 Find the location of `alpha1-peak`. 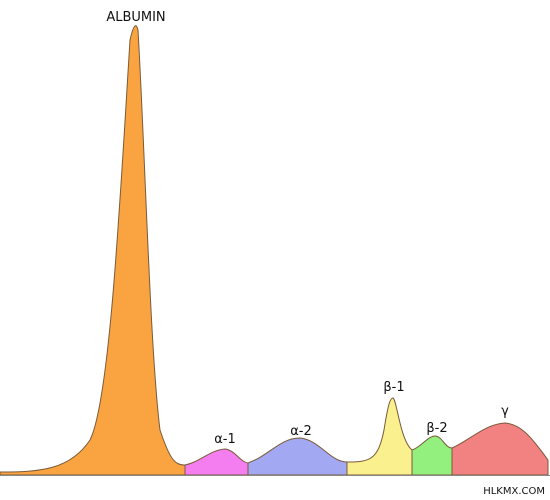

alpha1-peak is located at coordinates (216, 462).